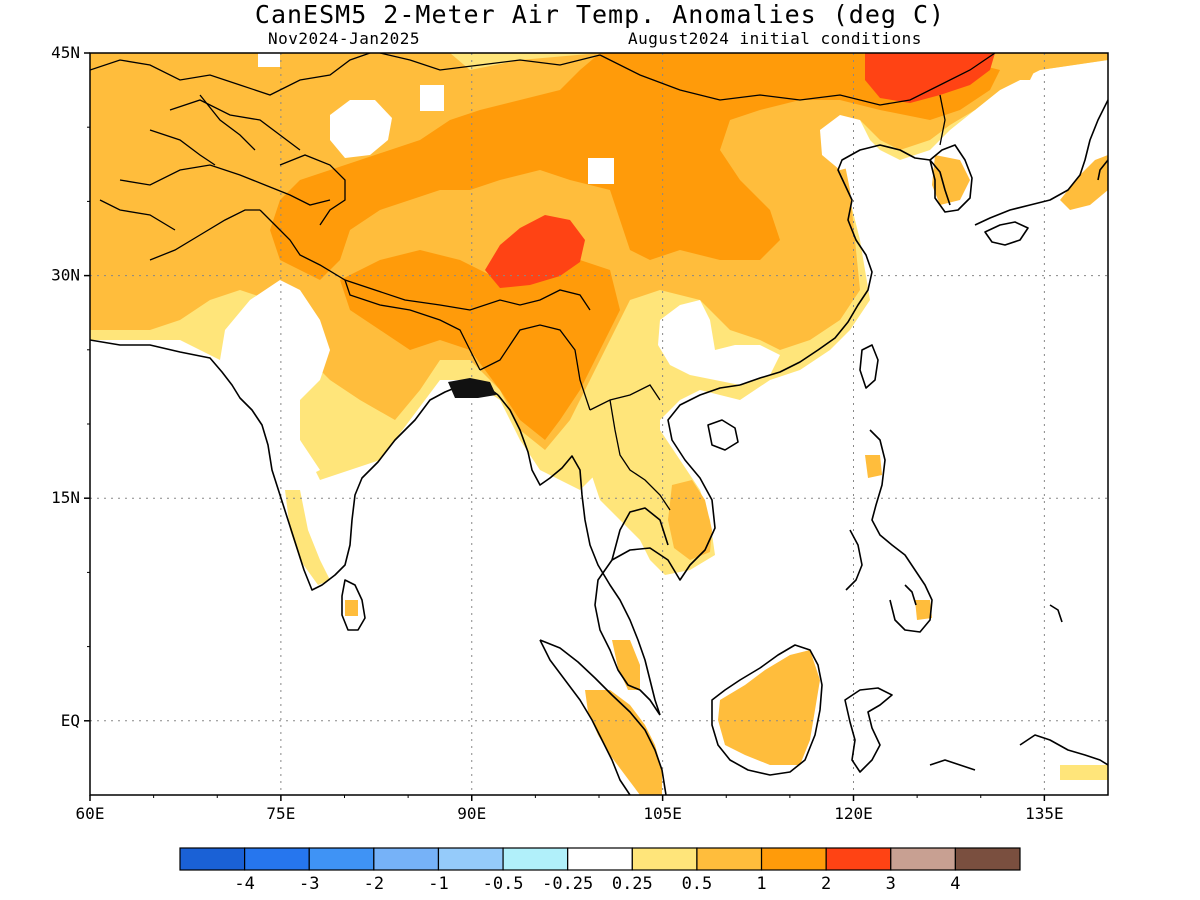 This screenshot has height=900, width=1200. I want to click on lat-tick-label: 30N, so click(65, 275).